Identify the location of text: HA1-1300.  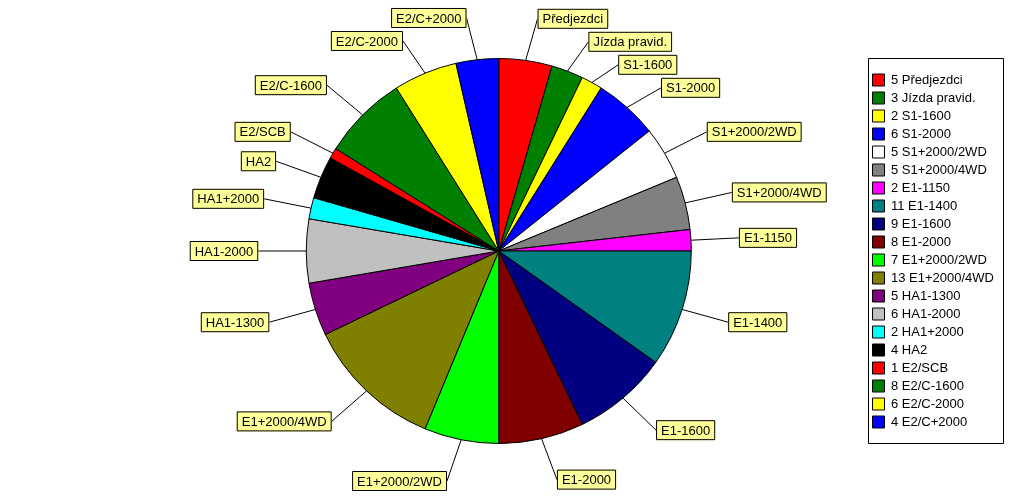
(235, 322).